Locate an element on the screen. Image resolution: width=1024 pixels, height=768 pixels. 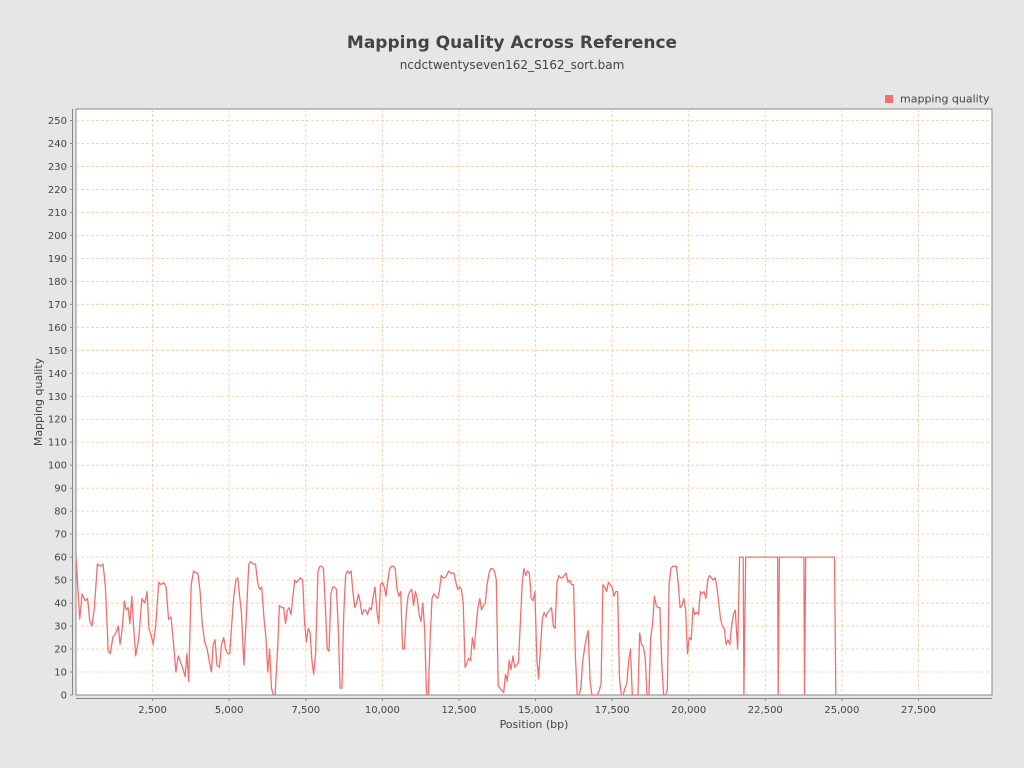
x-tick-label: 17,500 is located at coordinates (612, 710).